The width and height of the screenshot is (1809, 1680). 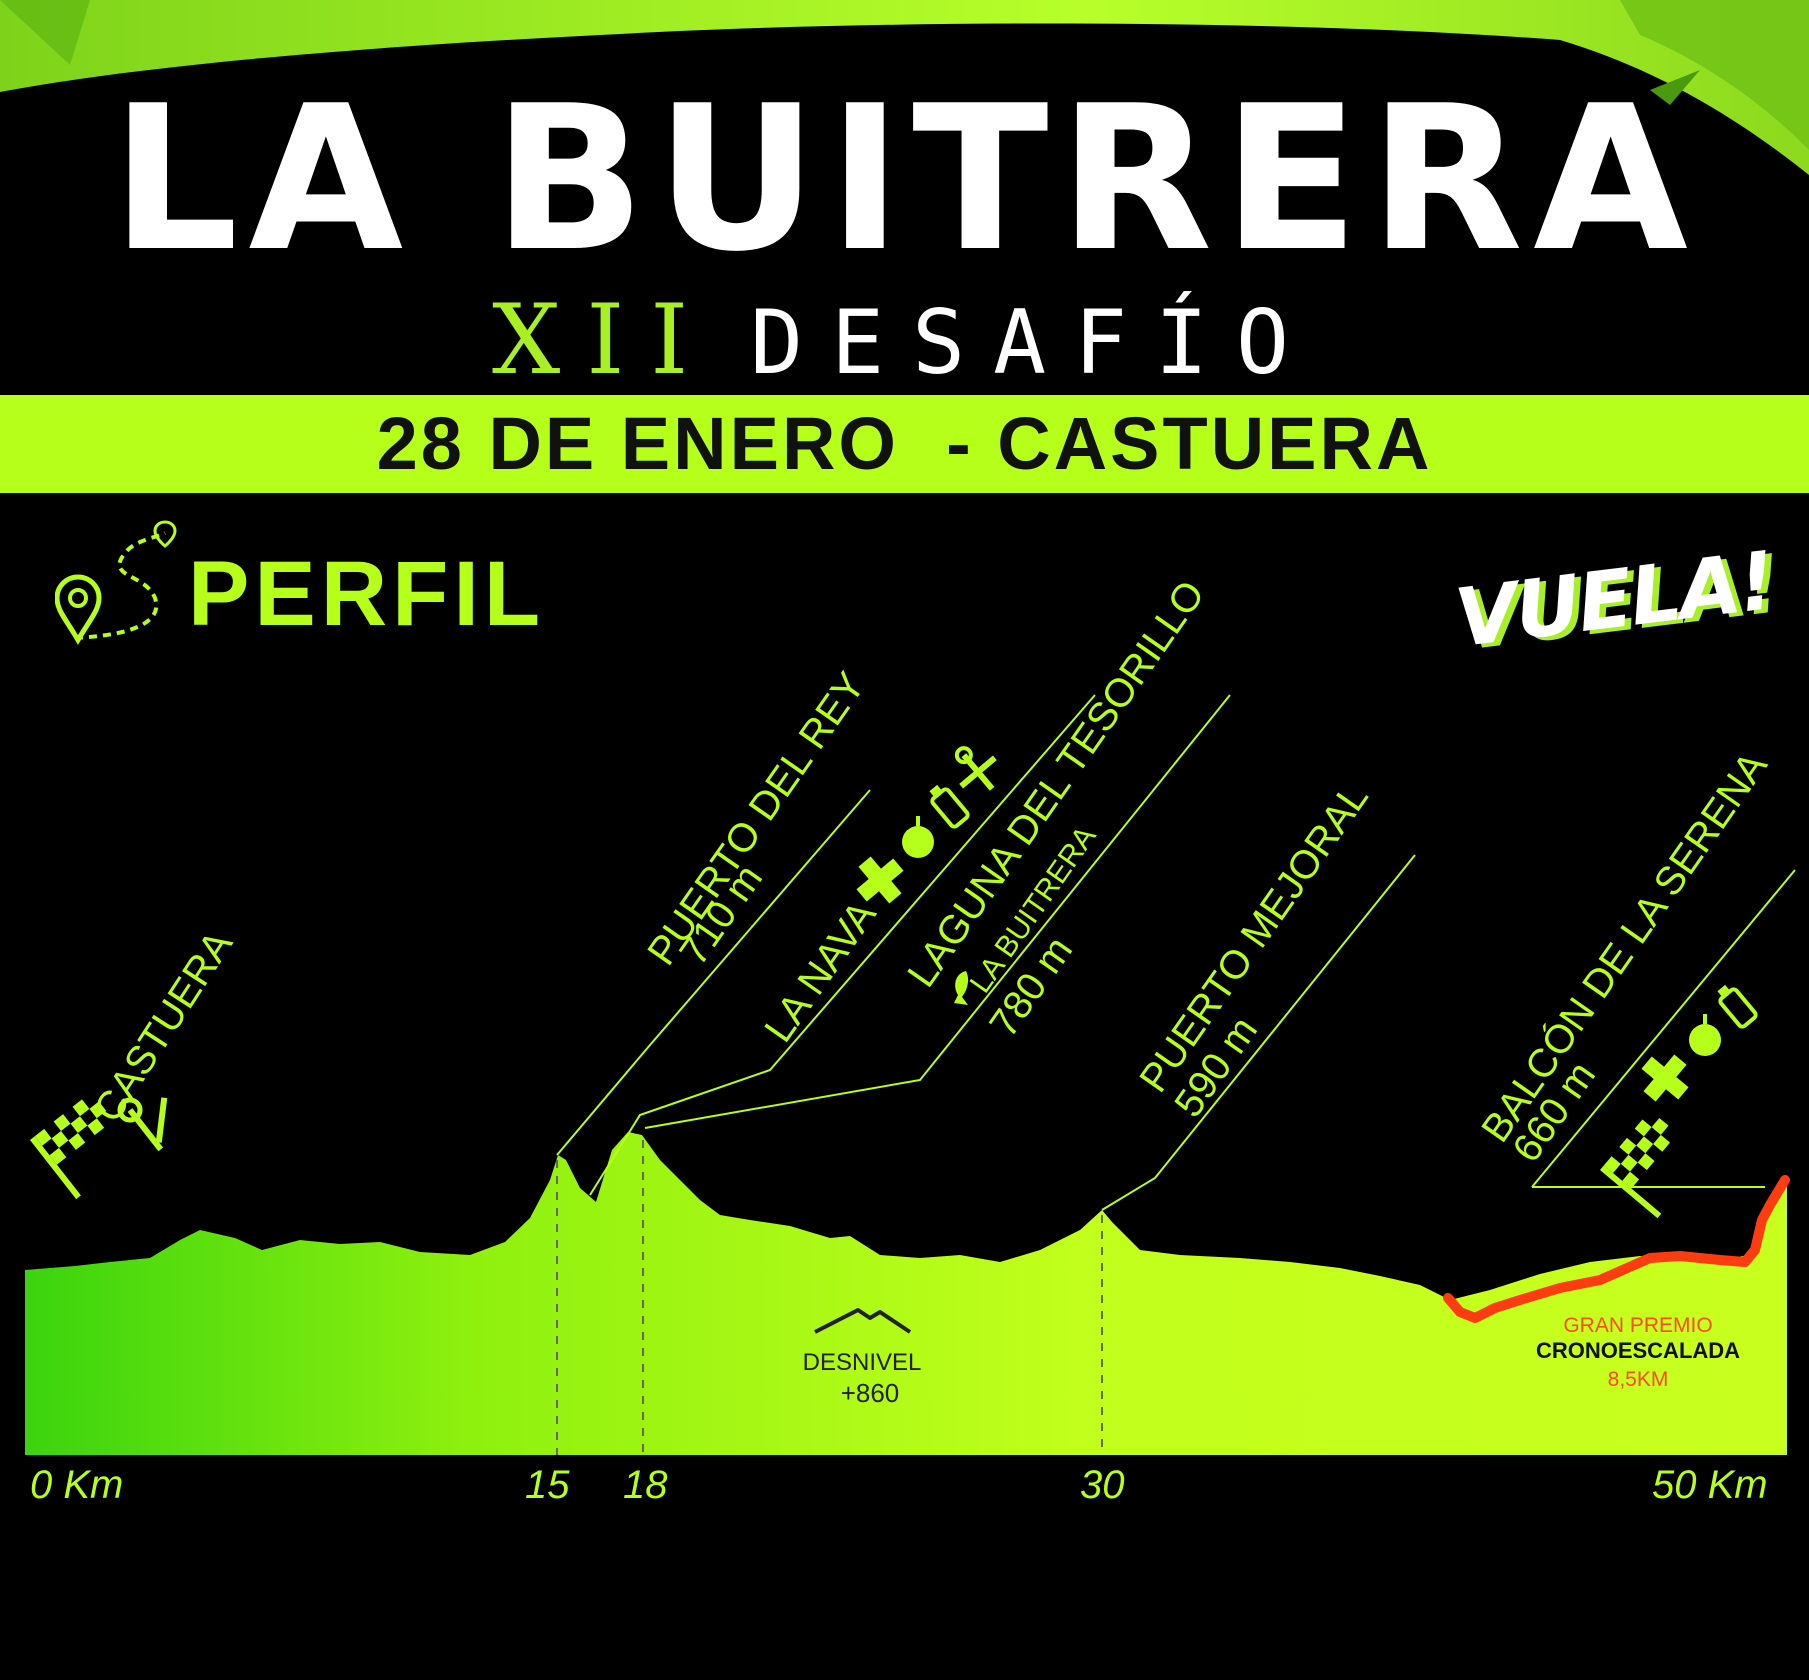 What do you see at coordinates (863, 1321) in the screenshot?
I see `mountain-icon` at bounding box center [863, 1321].